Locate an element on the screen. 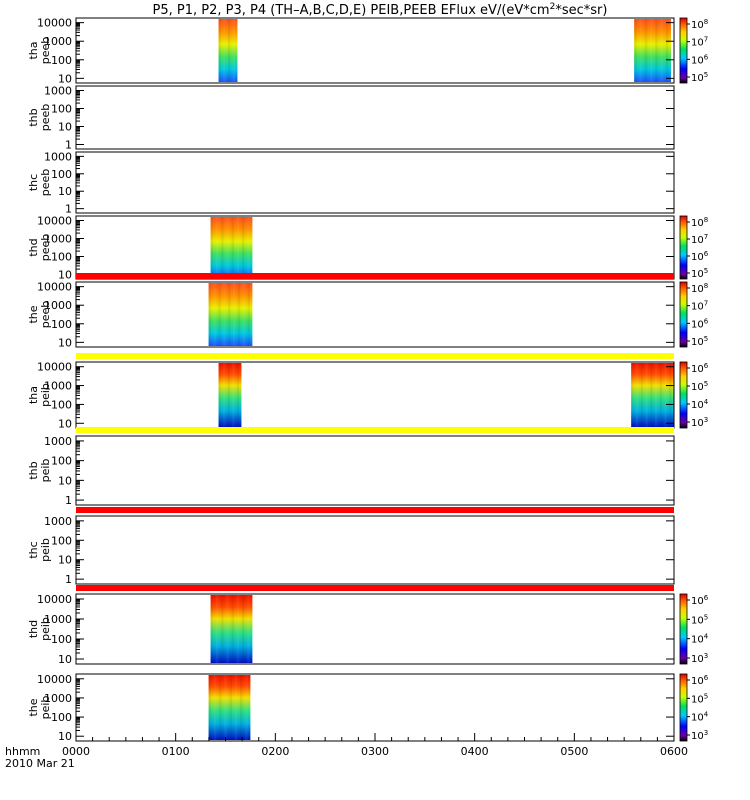 The image size is (750, 800). panel-the-peib: 10 100 1000 10000 the peib 10³ 10⁴ 10⁵ 10⁶ is located at coordinates (368, 708).